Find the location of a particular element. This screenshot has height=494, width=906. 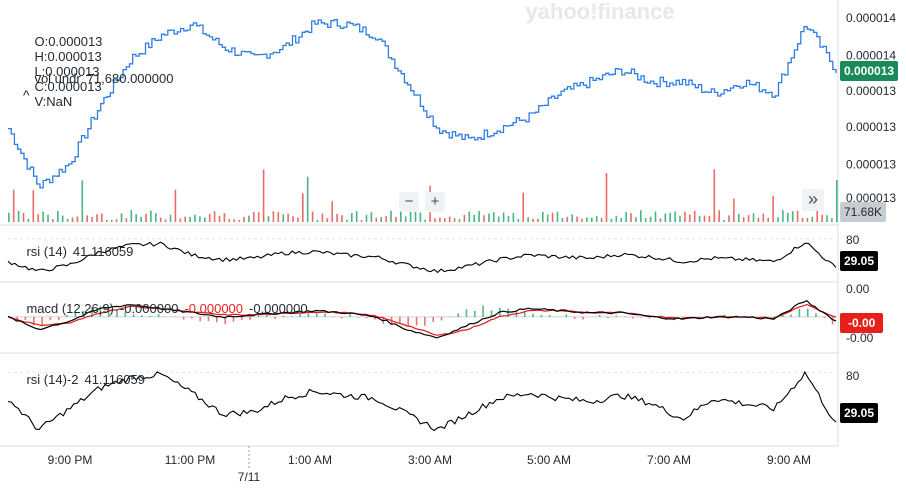

macd-tick-top: 0.00 is located at coordinates (858, 289).